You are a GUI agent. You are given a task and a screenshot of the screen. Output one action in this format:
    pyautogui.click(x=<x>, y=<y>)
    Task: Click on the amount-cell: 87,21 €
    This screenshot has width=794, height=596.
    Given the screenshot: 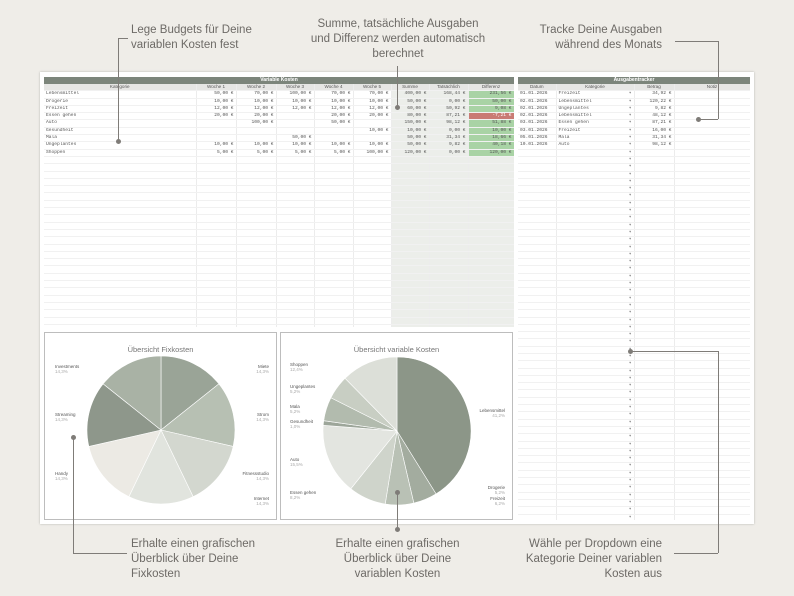 What is the action you would take?
    pyautogui.click(x=654, y=123)
    